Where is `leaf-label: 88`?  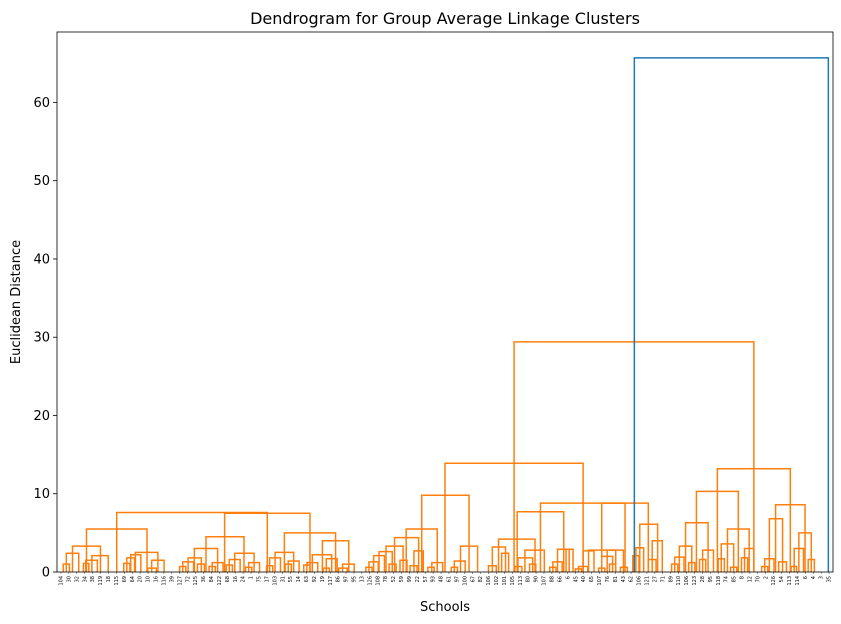 leaf-label: 88 is located at coordinates (552, 579).